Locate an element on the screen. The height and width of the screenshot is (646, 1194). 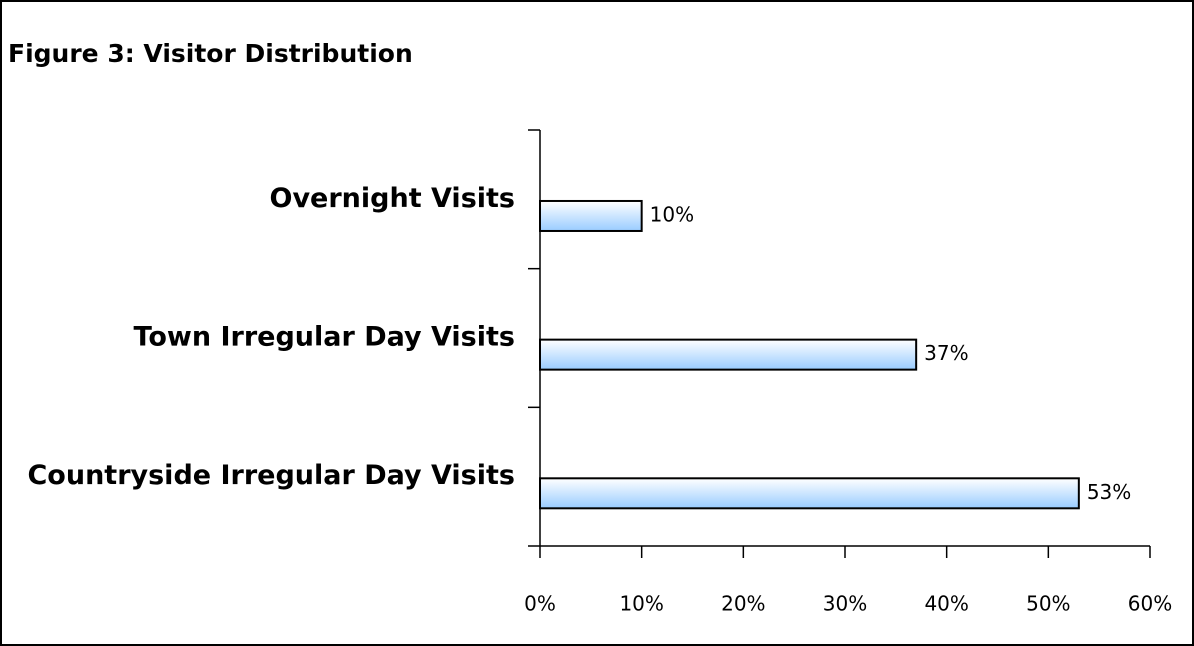
x-tick-label: 0% is located at coordinates (540, 604).